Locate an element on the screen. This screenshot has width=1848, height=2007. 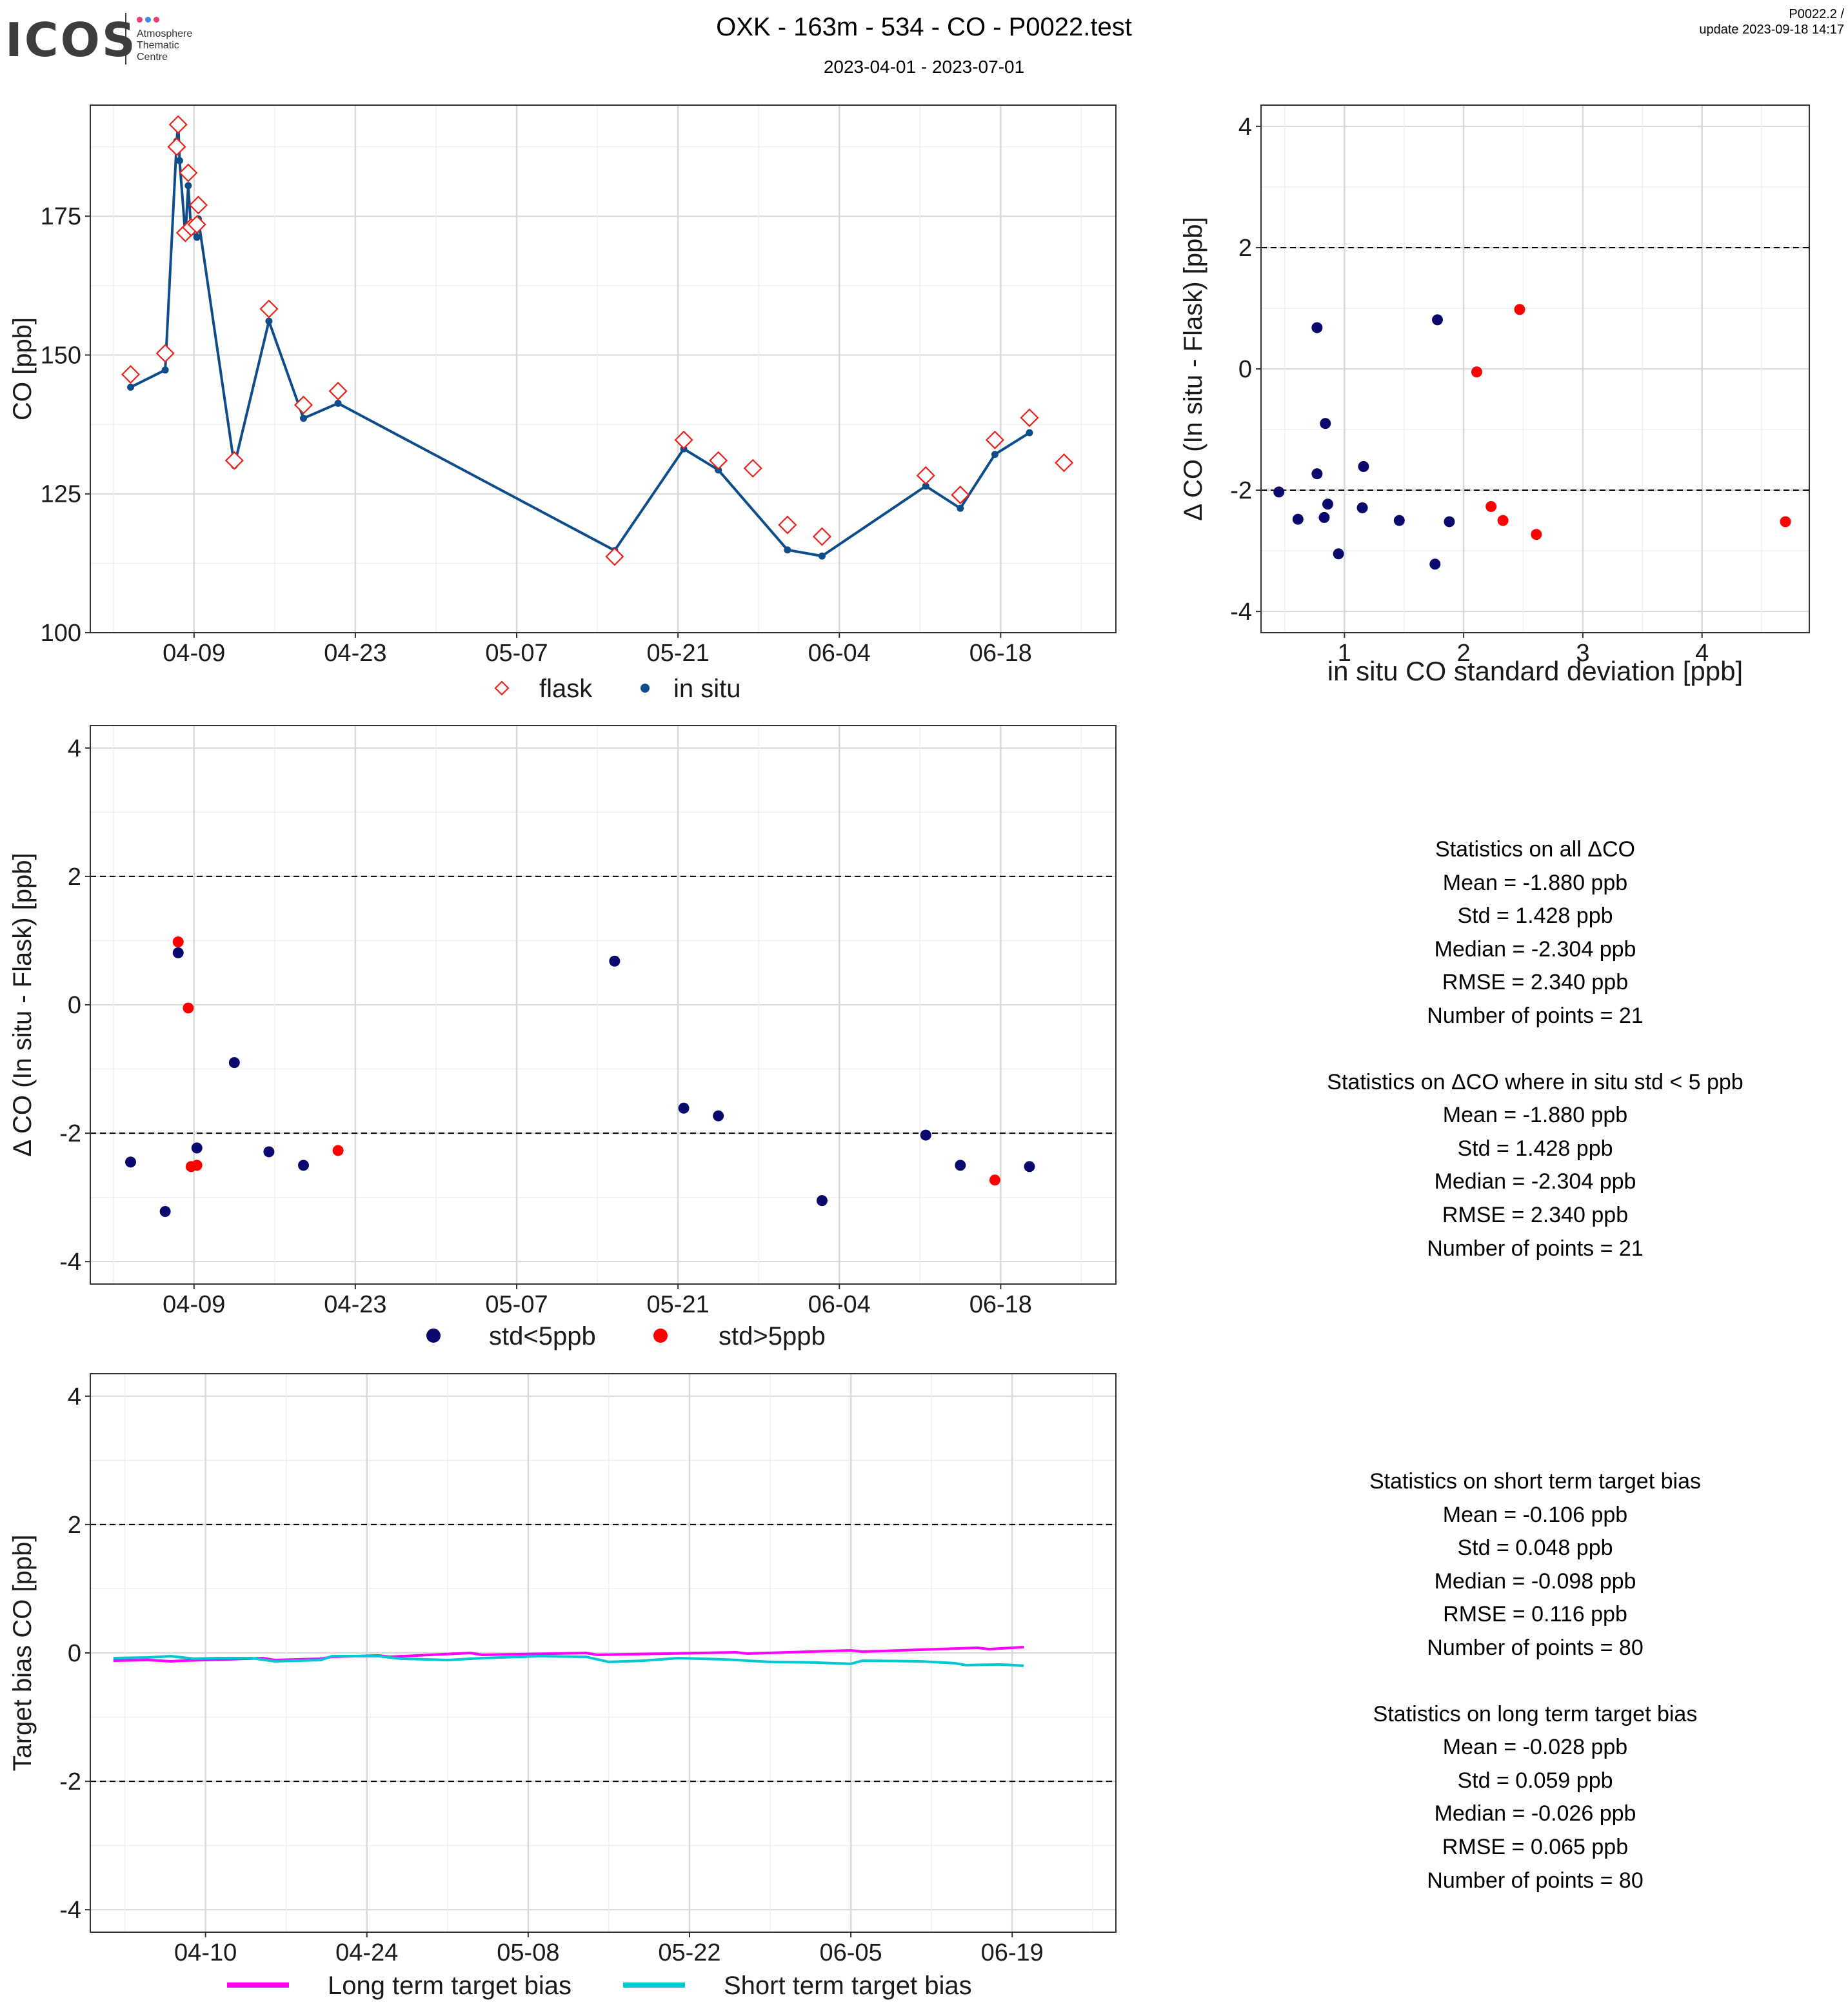
logo-dots is located at coordinates (149, 20).